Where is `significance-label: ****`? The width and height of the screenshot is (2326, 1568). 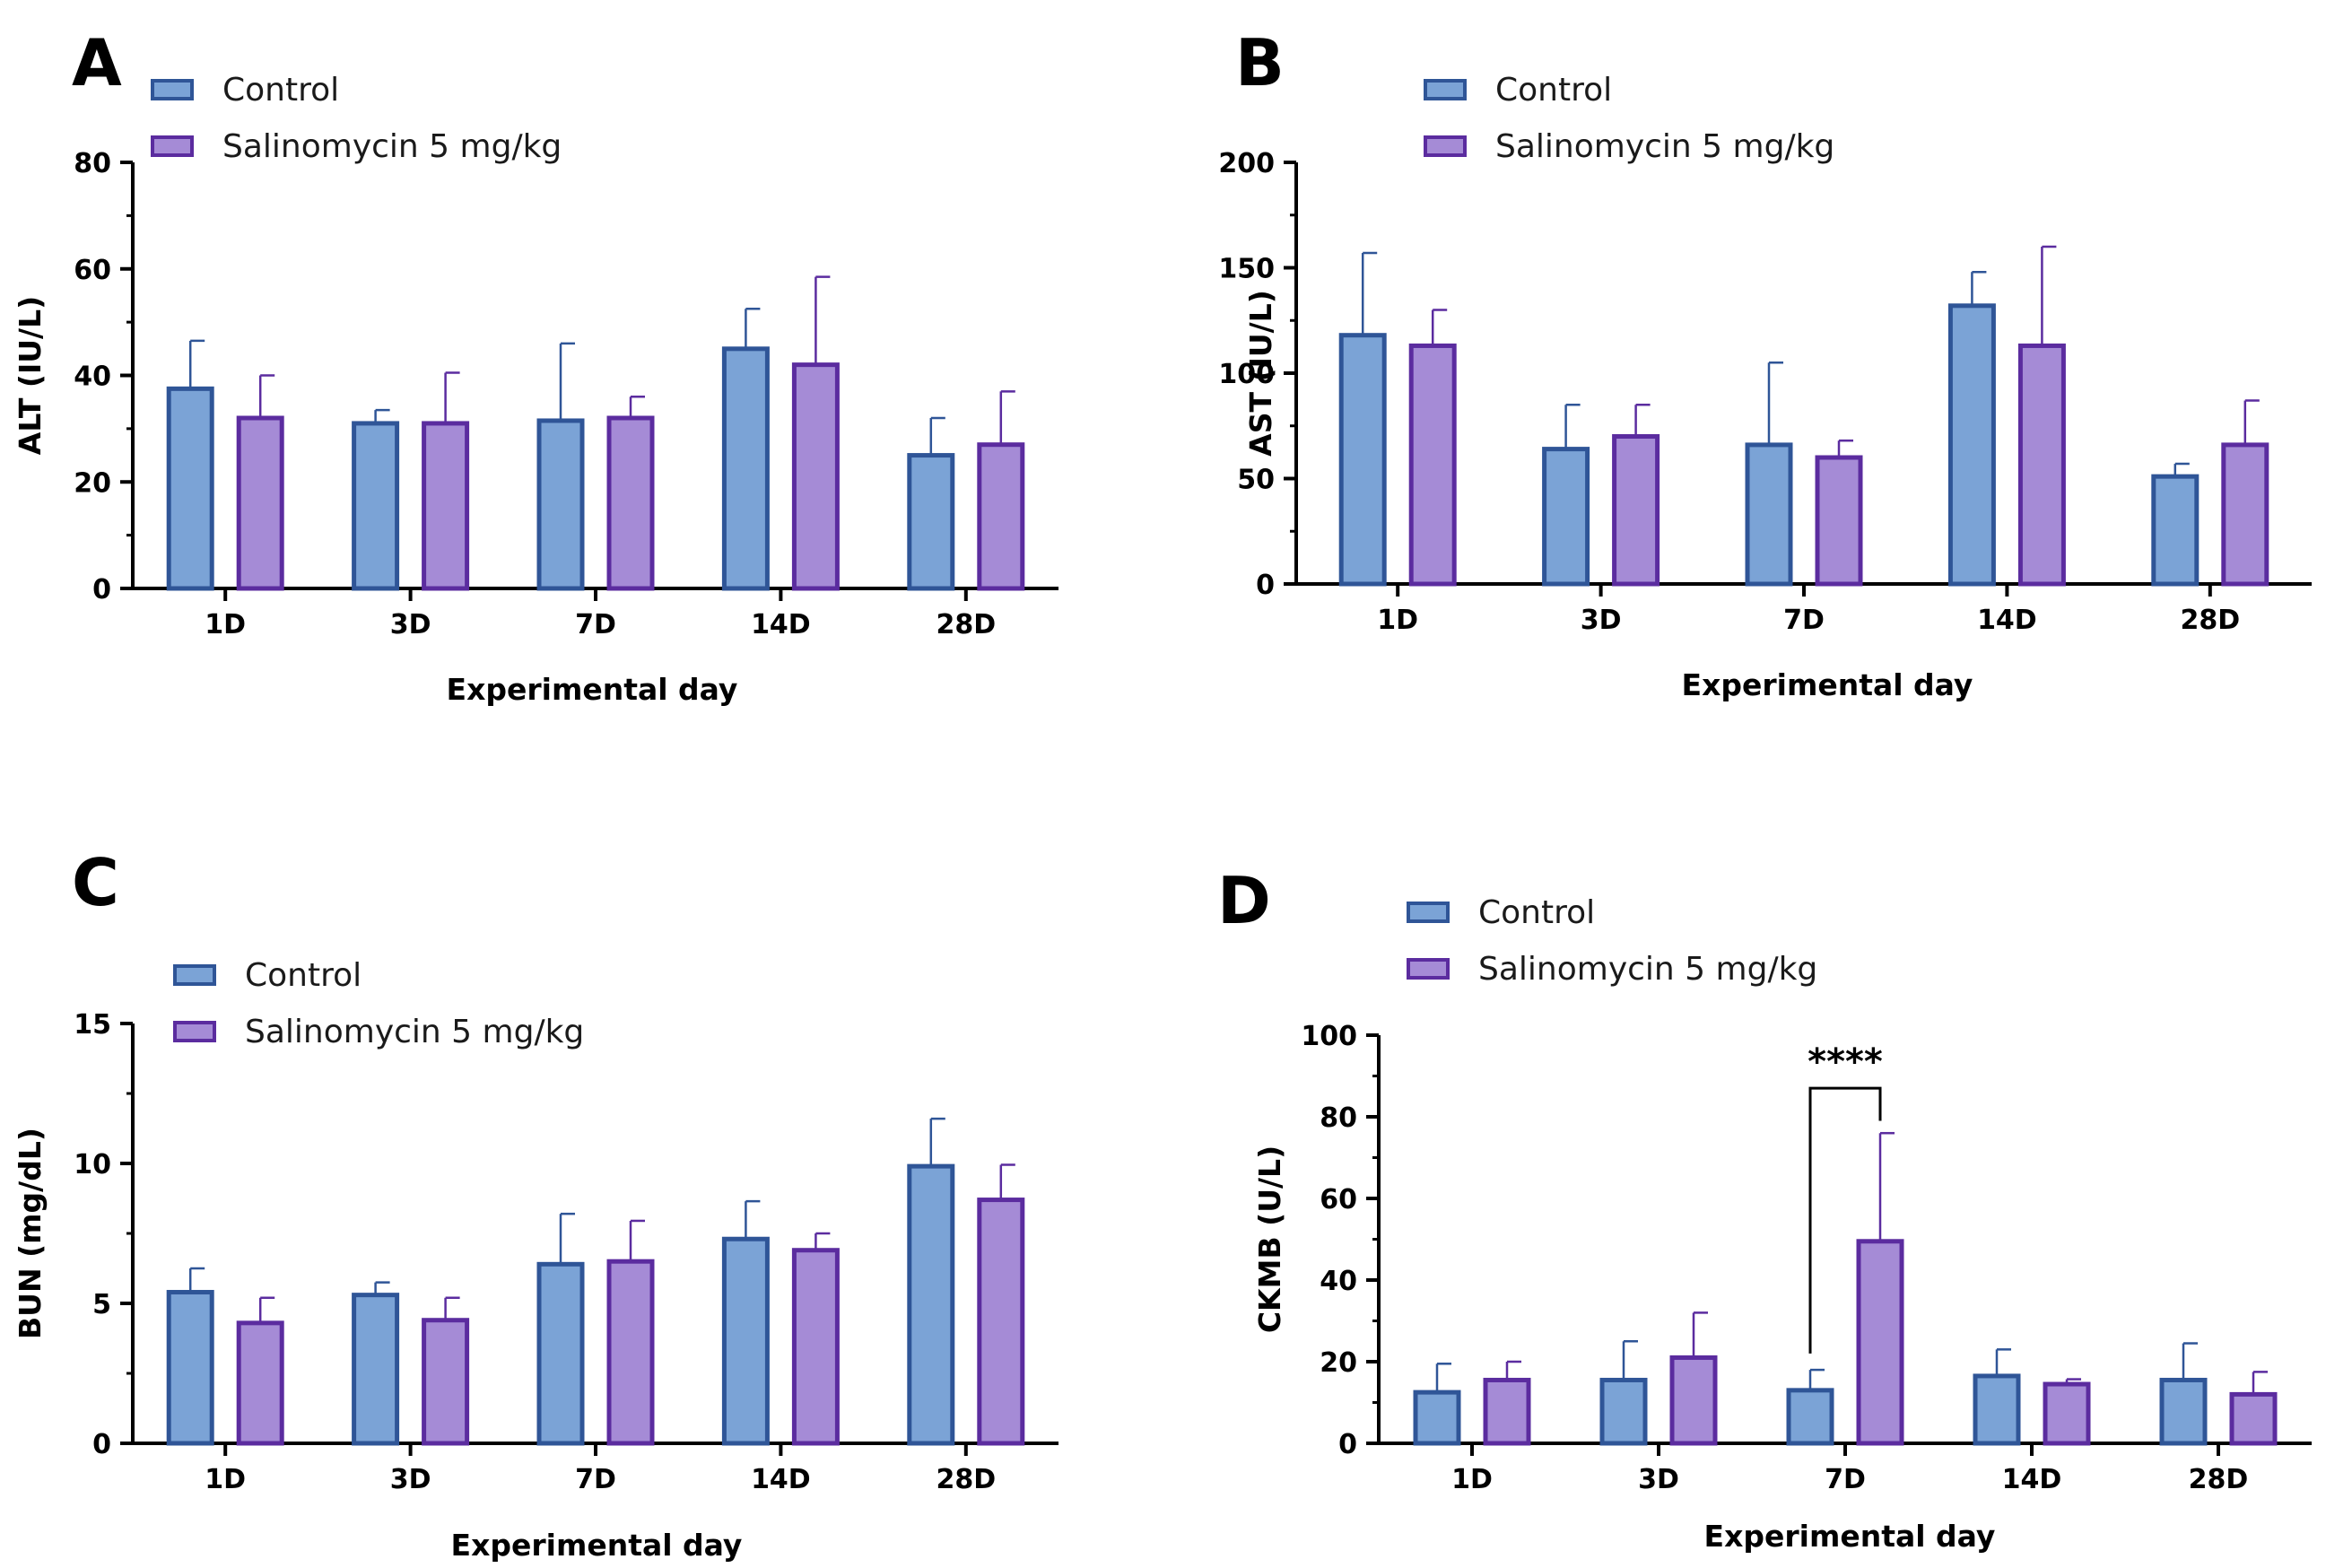
significance-label: **** is located at coordinates (1845, 1062).